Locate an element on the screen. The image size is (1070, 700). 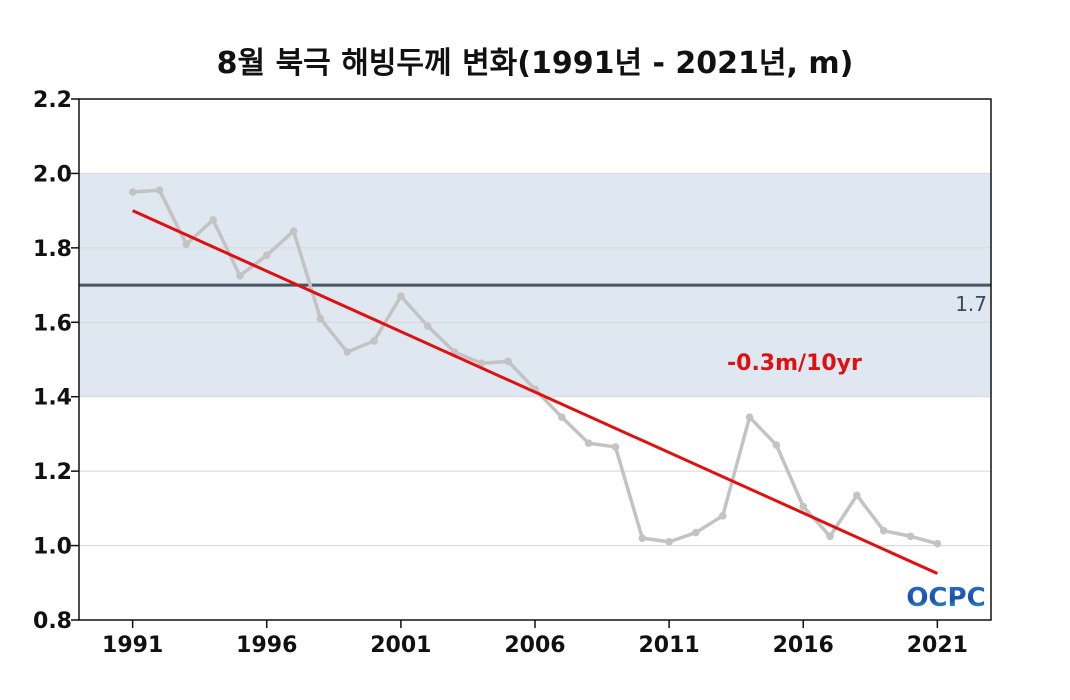
x-tick-label: 2006 is located at coordinates (534, 645).